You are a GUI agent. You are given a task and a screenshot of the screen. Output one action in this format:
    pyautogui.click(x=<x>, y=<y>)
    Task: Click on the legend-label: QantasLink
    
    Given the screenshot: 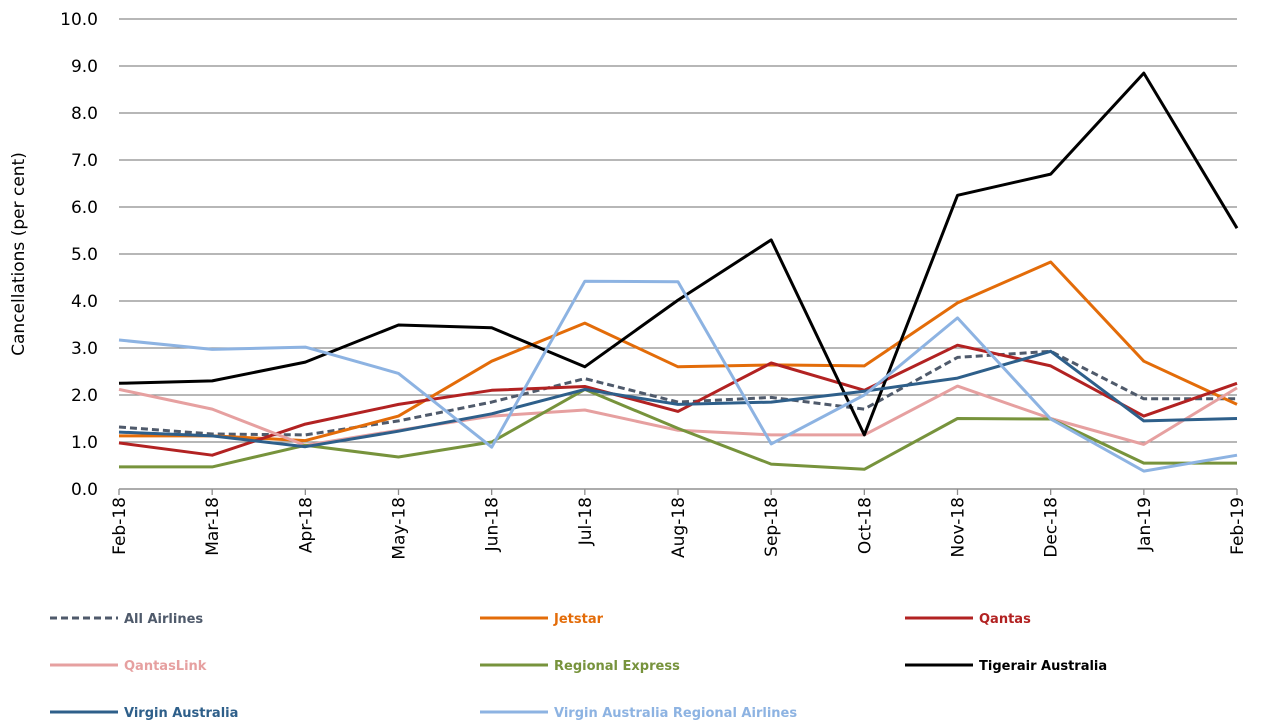 What is the action you would take?
    pyautogui.click(x=165, y=666)
    